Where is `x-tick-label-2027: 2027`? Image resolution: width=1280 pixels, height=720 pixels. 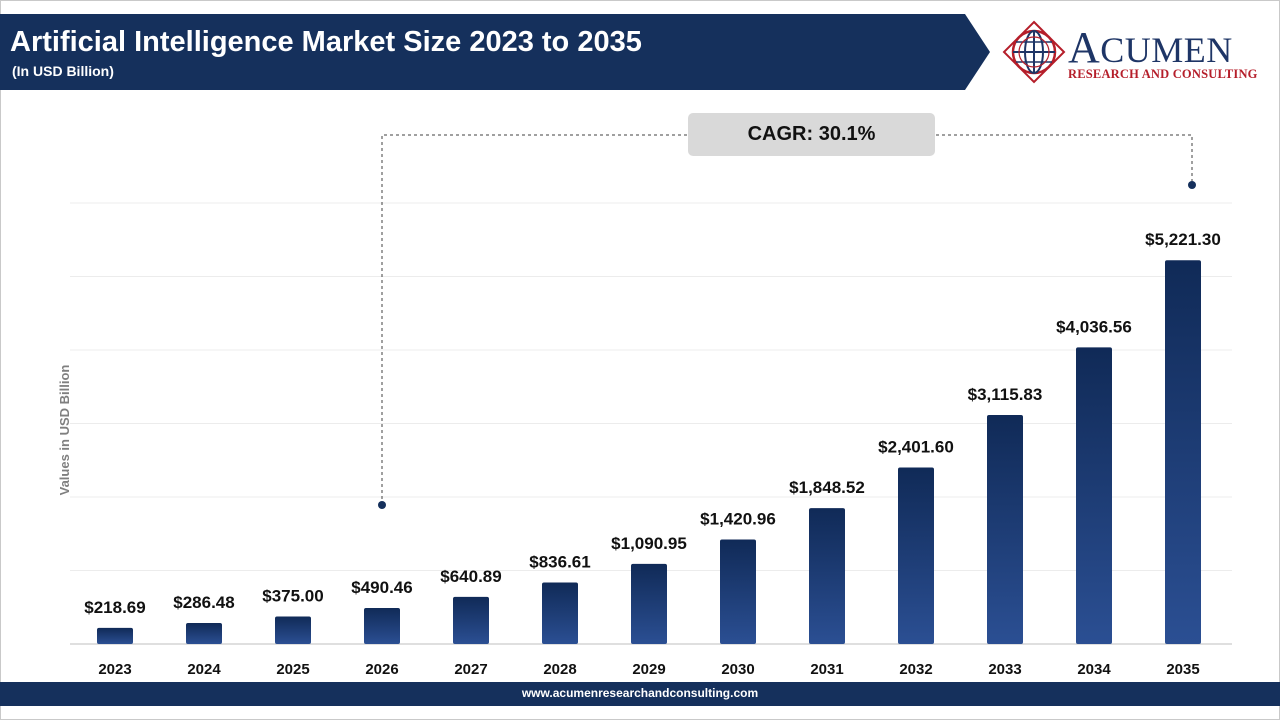
x-tick-label-2027: 2027 is located at coordinates (470, 669).